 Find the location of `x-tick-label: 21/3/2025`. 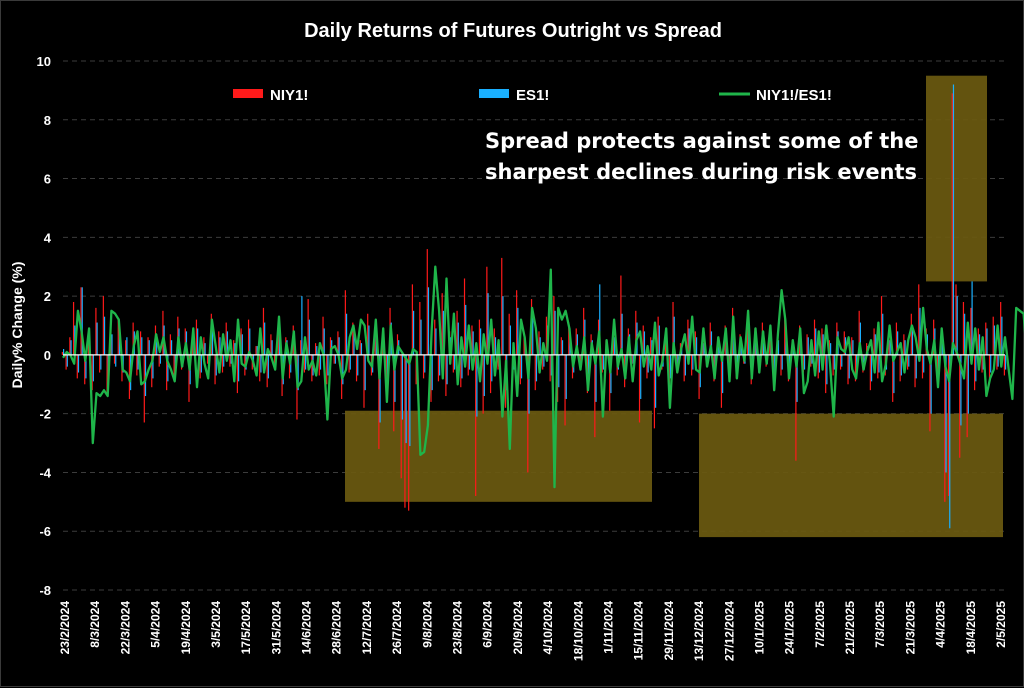

x-tick-label: 21/3/2025 is located at coordinates (910, 628).